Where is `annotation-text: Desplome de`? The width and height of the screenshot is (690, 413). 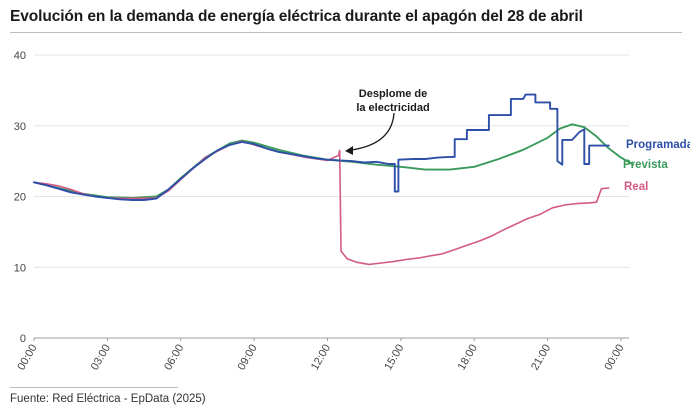
annotation-text: Desplome de is located at coordinates (393, 94).